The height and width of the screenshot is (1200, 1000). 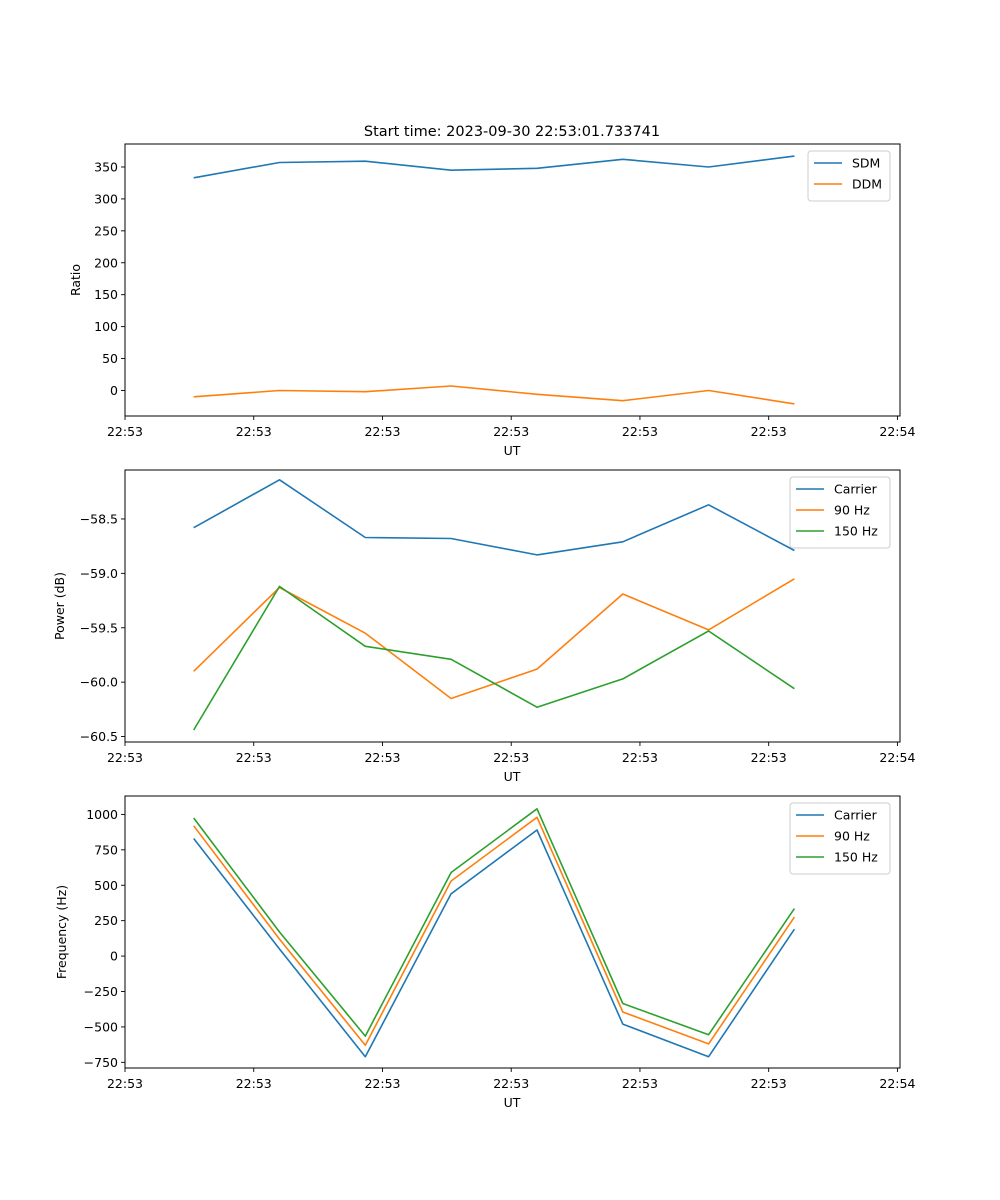 I want to click on power-y-tick-label: −59.5, so click(x=99, y=627).